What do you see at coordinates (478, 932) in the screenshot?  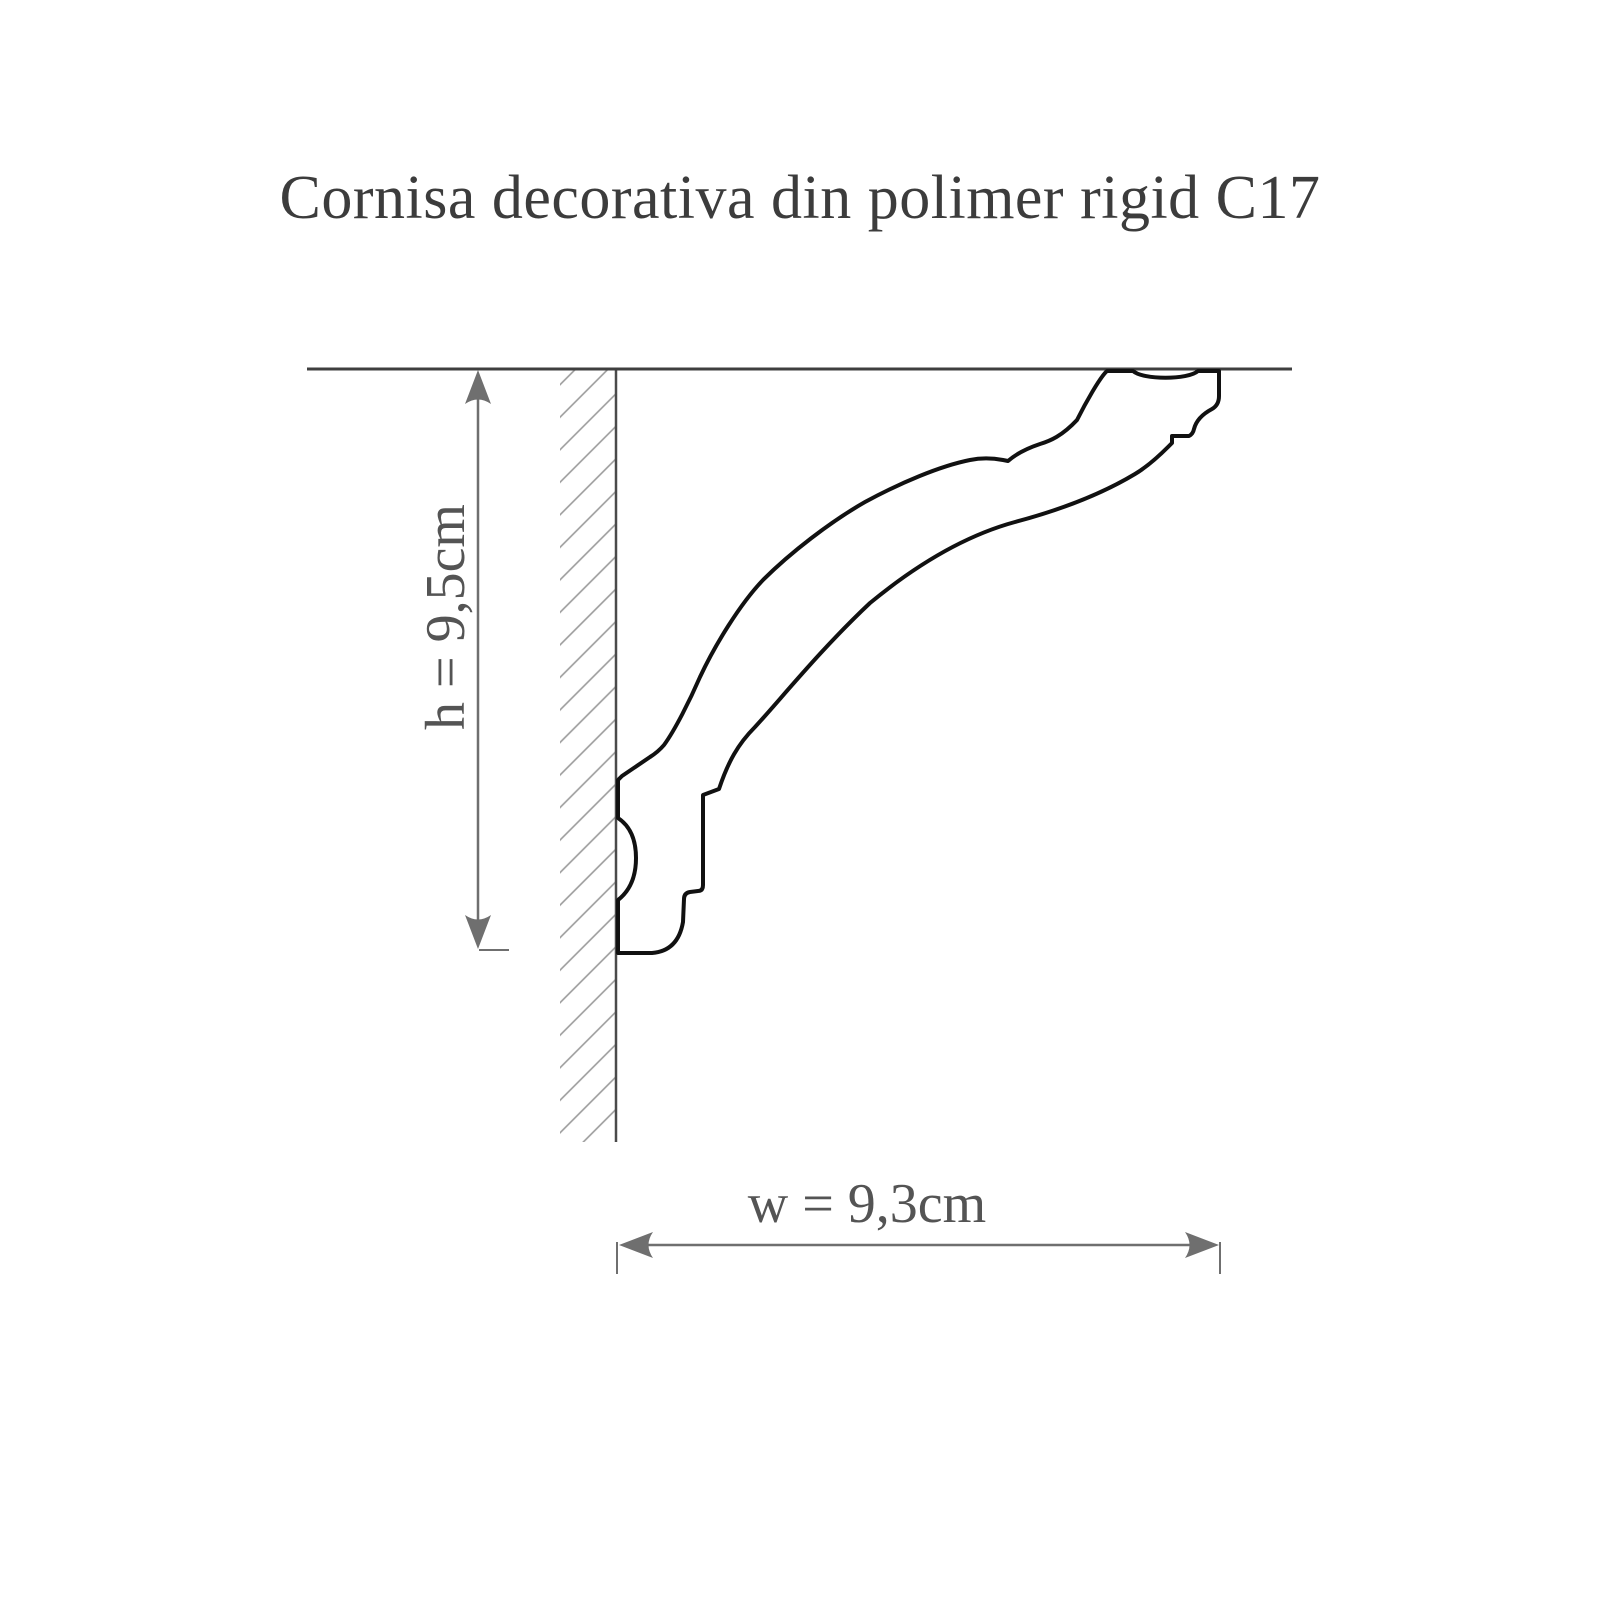 I see `height-arrow-down-icon` at bounding box center [478, 932].